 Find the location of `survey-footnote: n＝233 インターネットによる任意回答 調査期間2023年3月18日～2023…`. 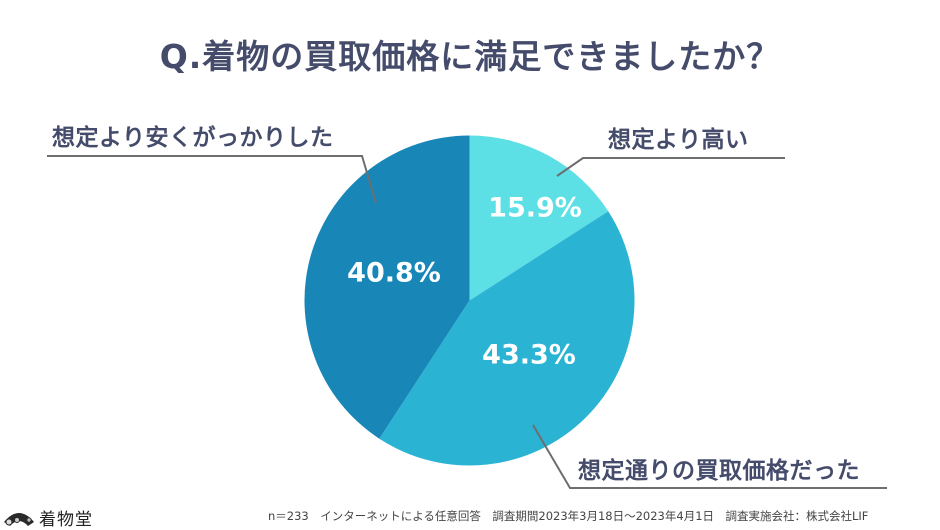

survey-footnote: n＝233 インターネットによる任意回答 調査期間2023年3月18日～2023… is located at coordinates (568, 516).